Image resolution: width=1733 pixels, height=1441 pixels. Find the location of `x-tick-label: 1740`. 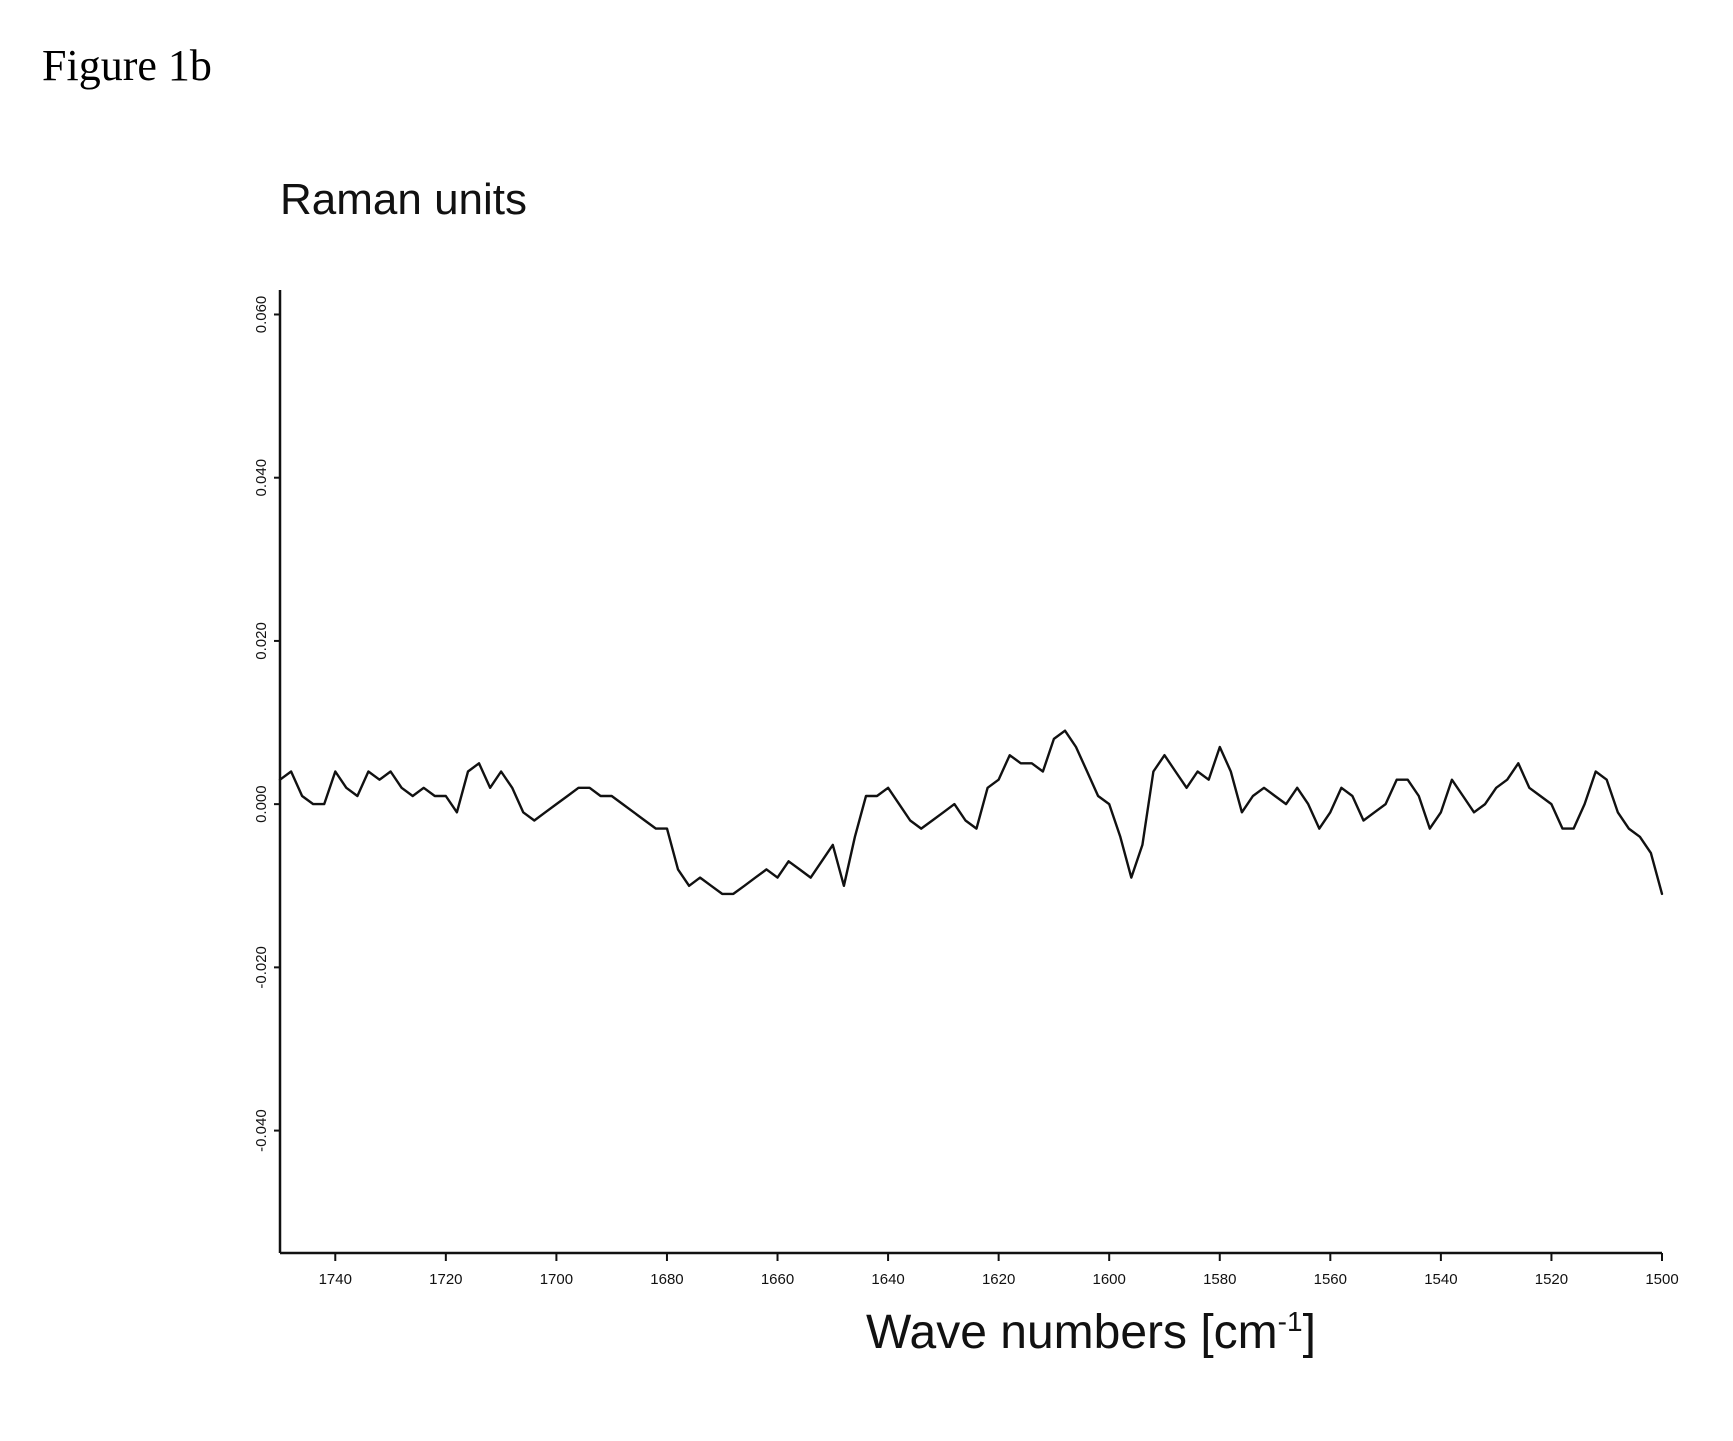

x-tick-label: 1740 is located at coordinates (335, 1279).